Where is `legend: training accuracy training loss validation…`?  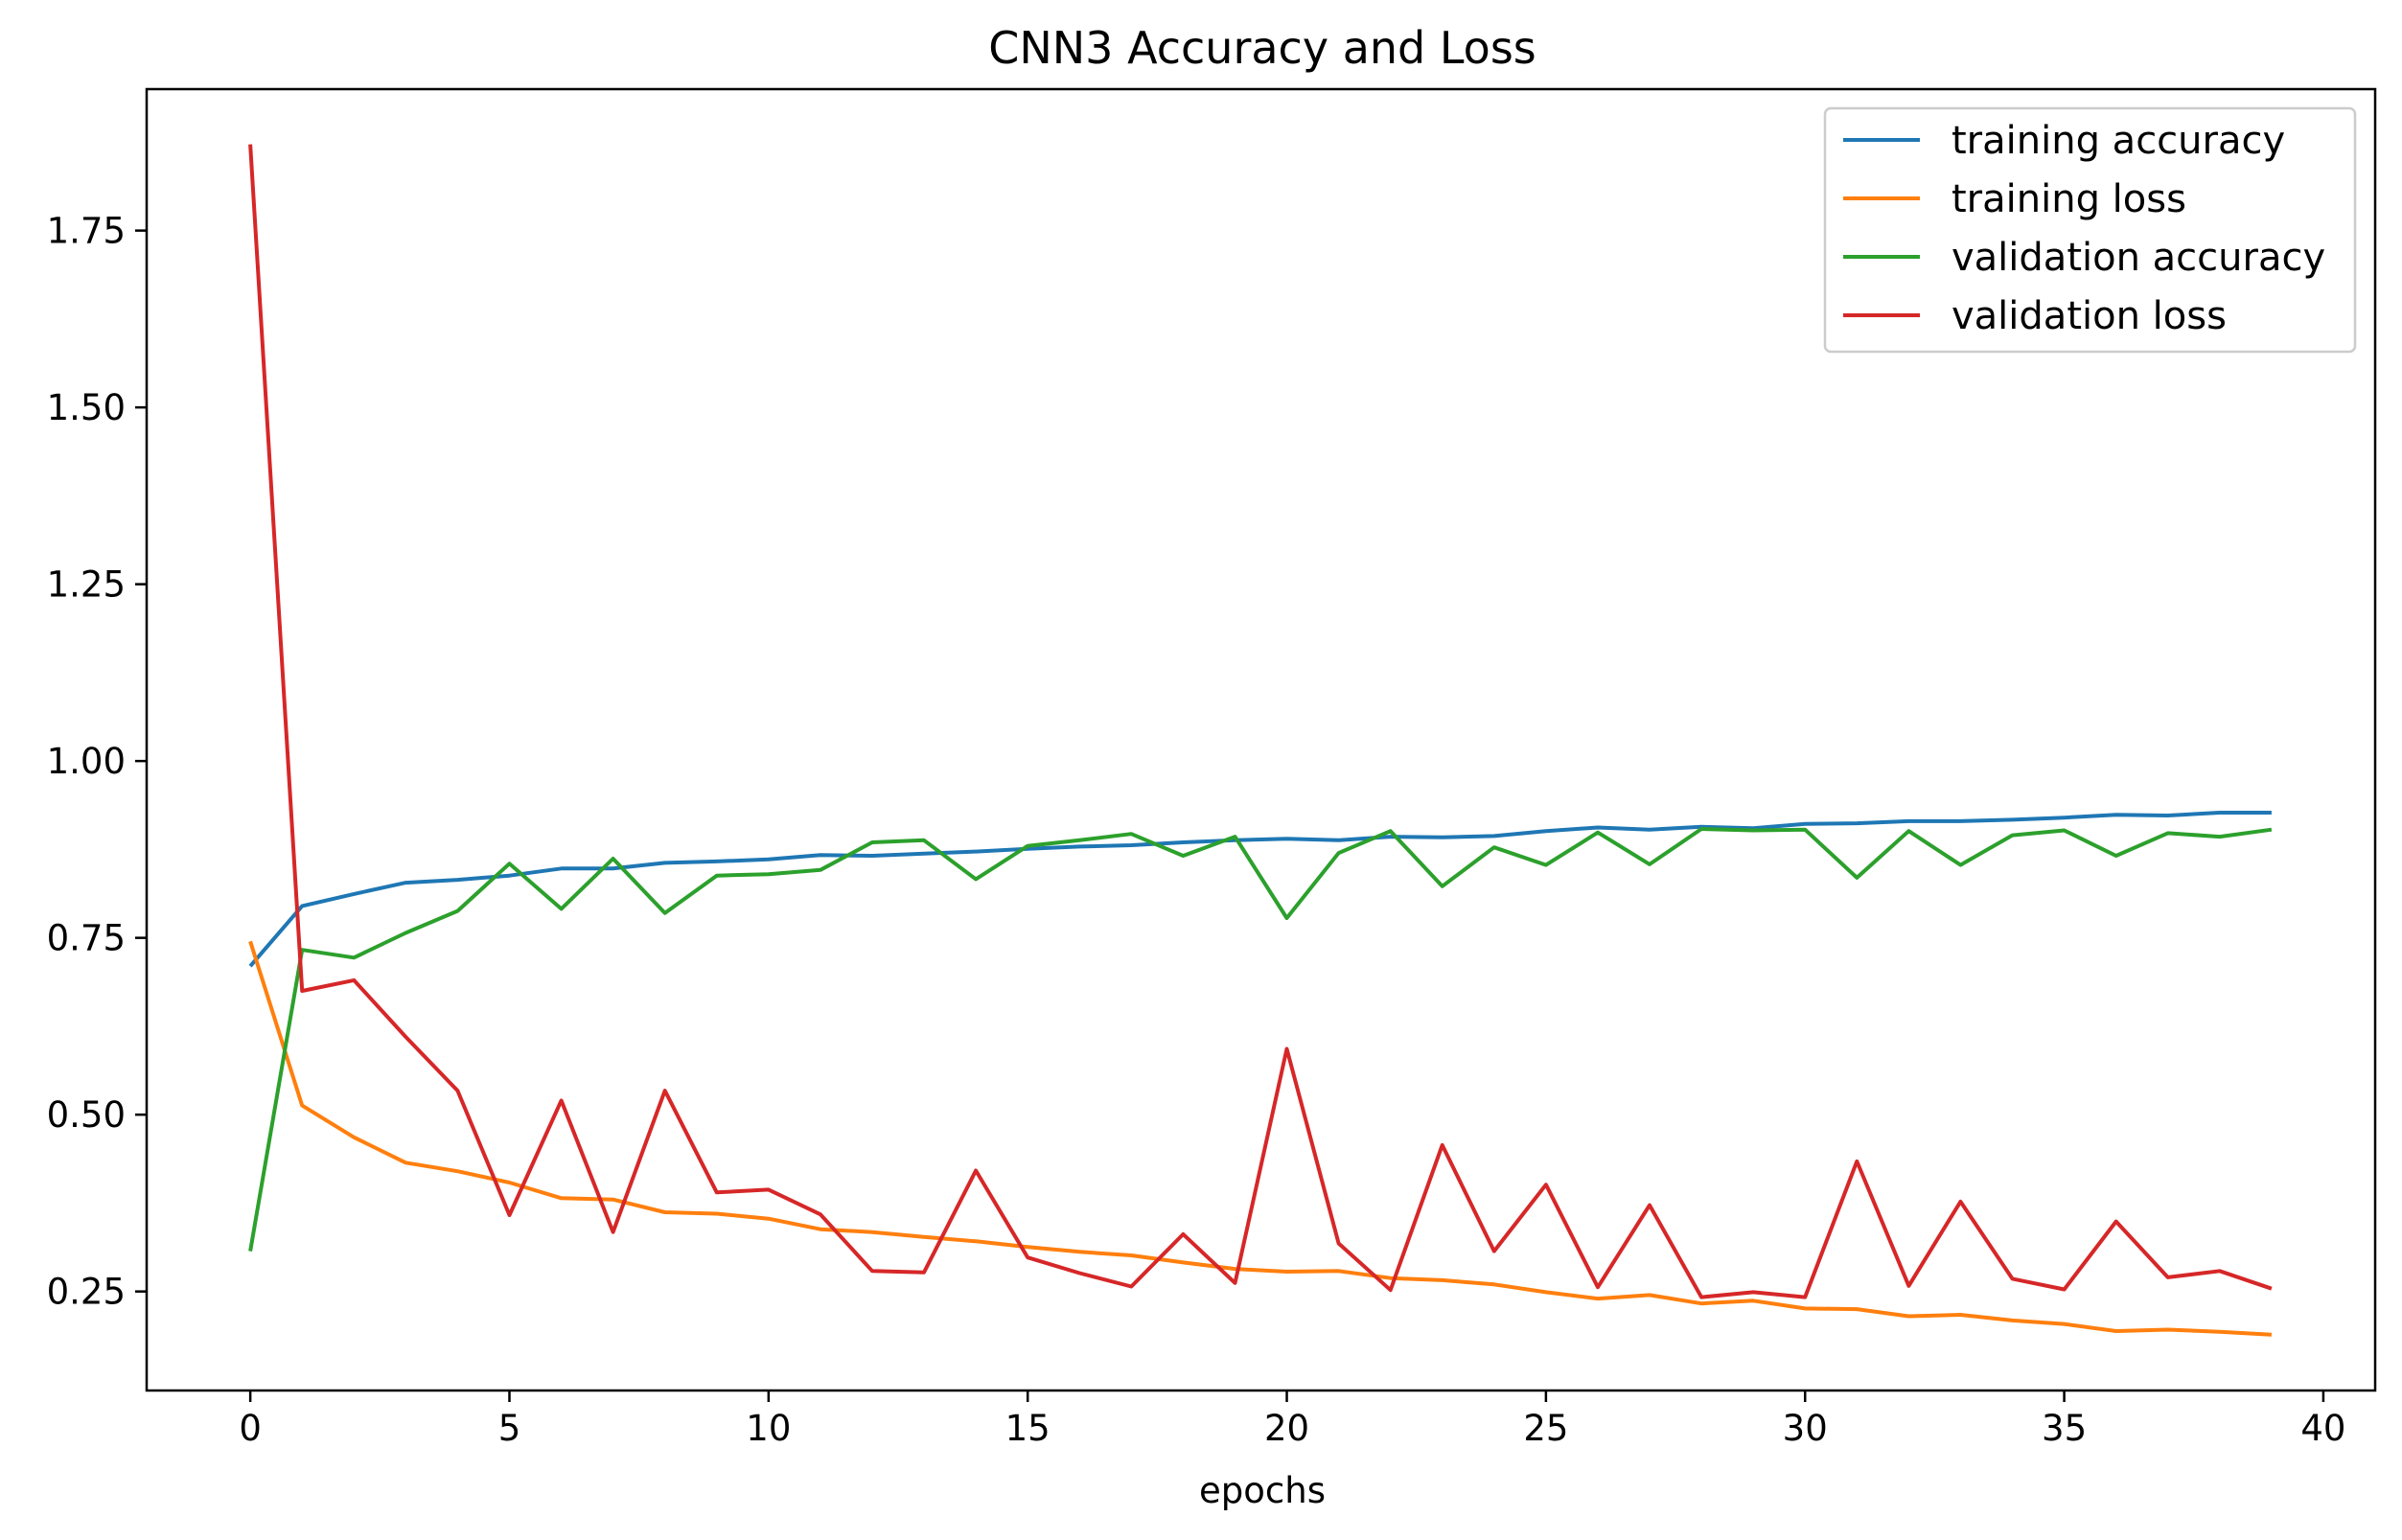 legend: training accuracy training loss validation… is located at coordinates (2090, 230).